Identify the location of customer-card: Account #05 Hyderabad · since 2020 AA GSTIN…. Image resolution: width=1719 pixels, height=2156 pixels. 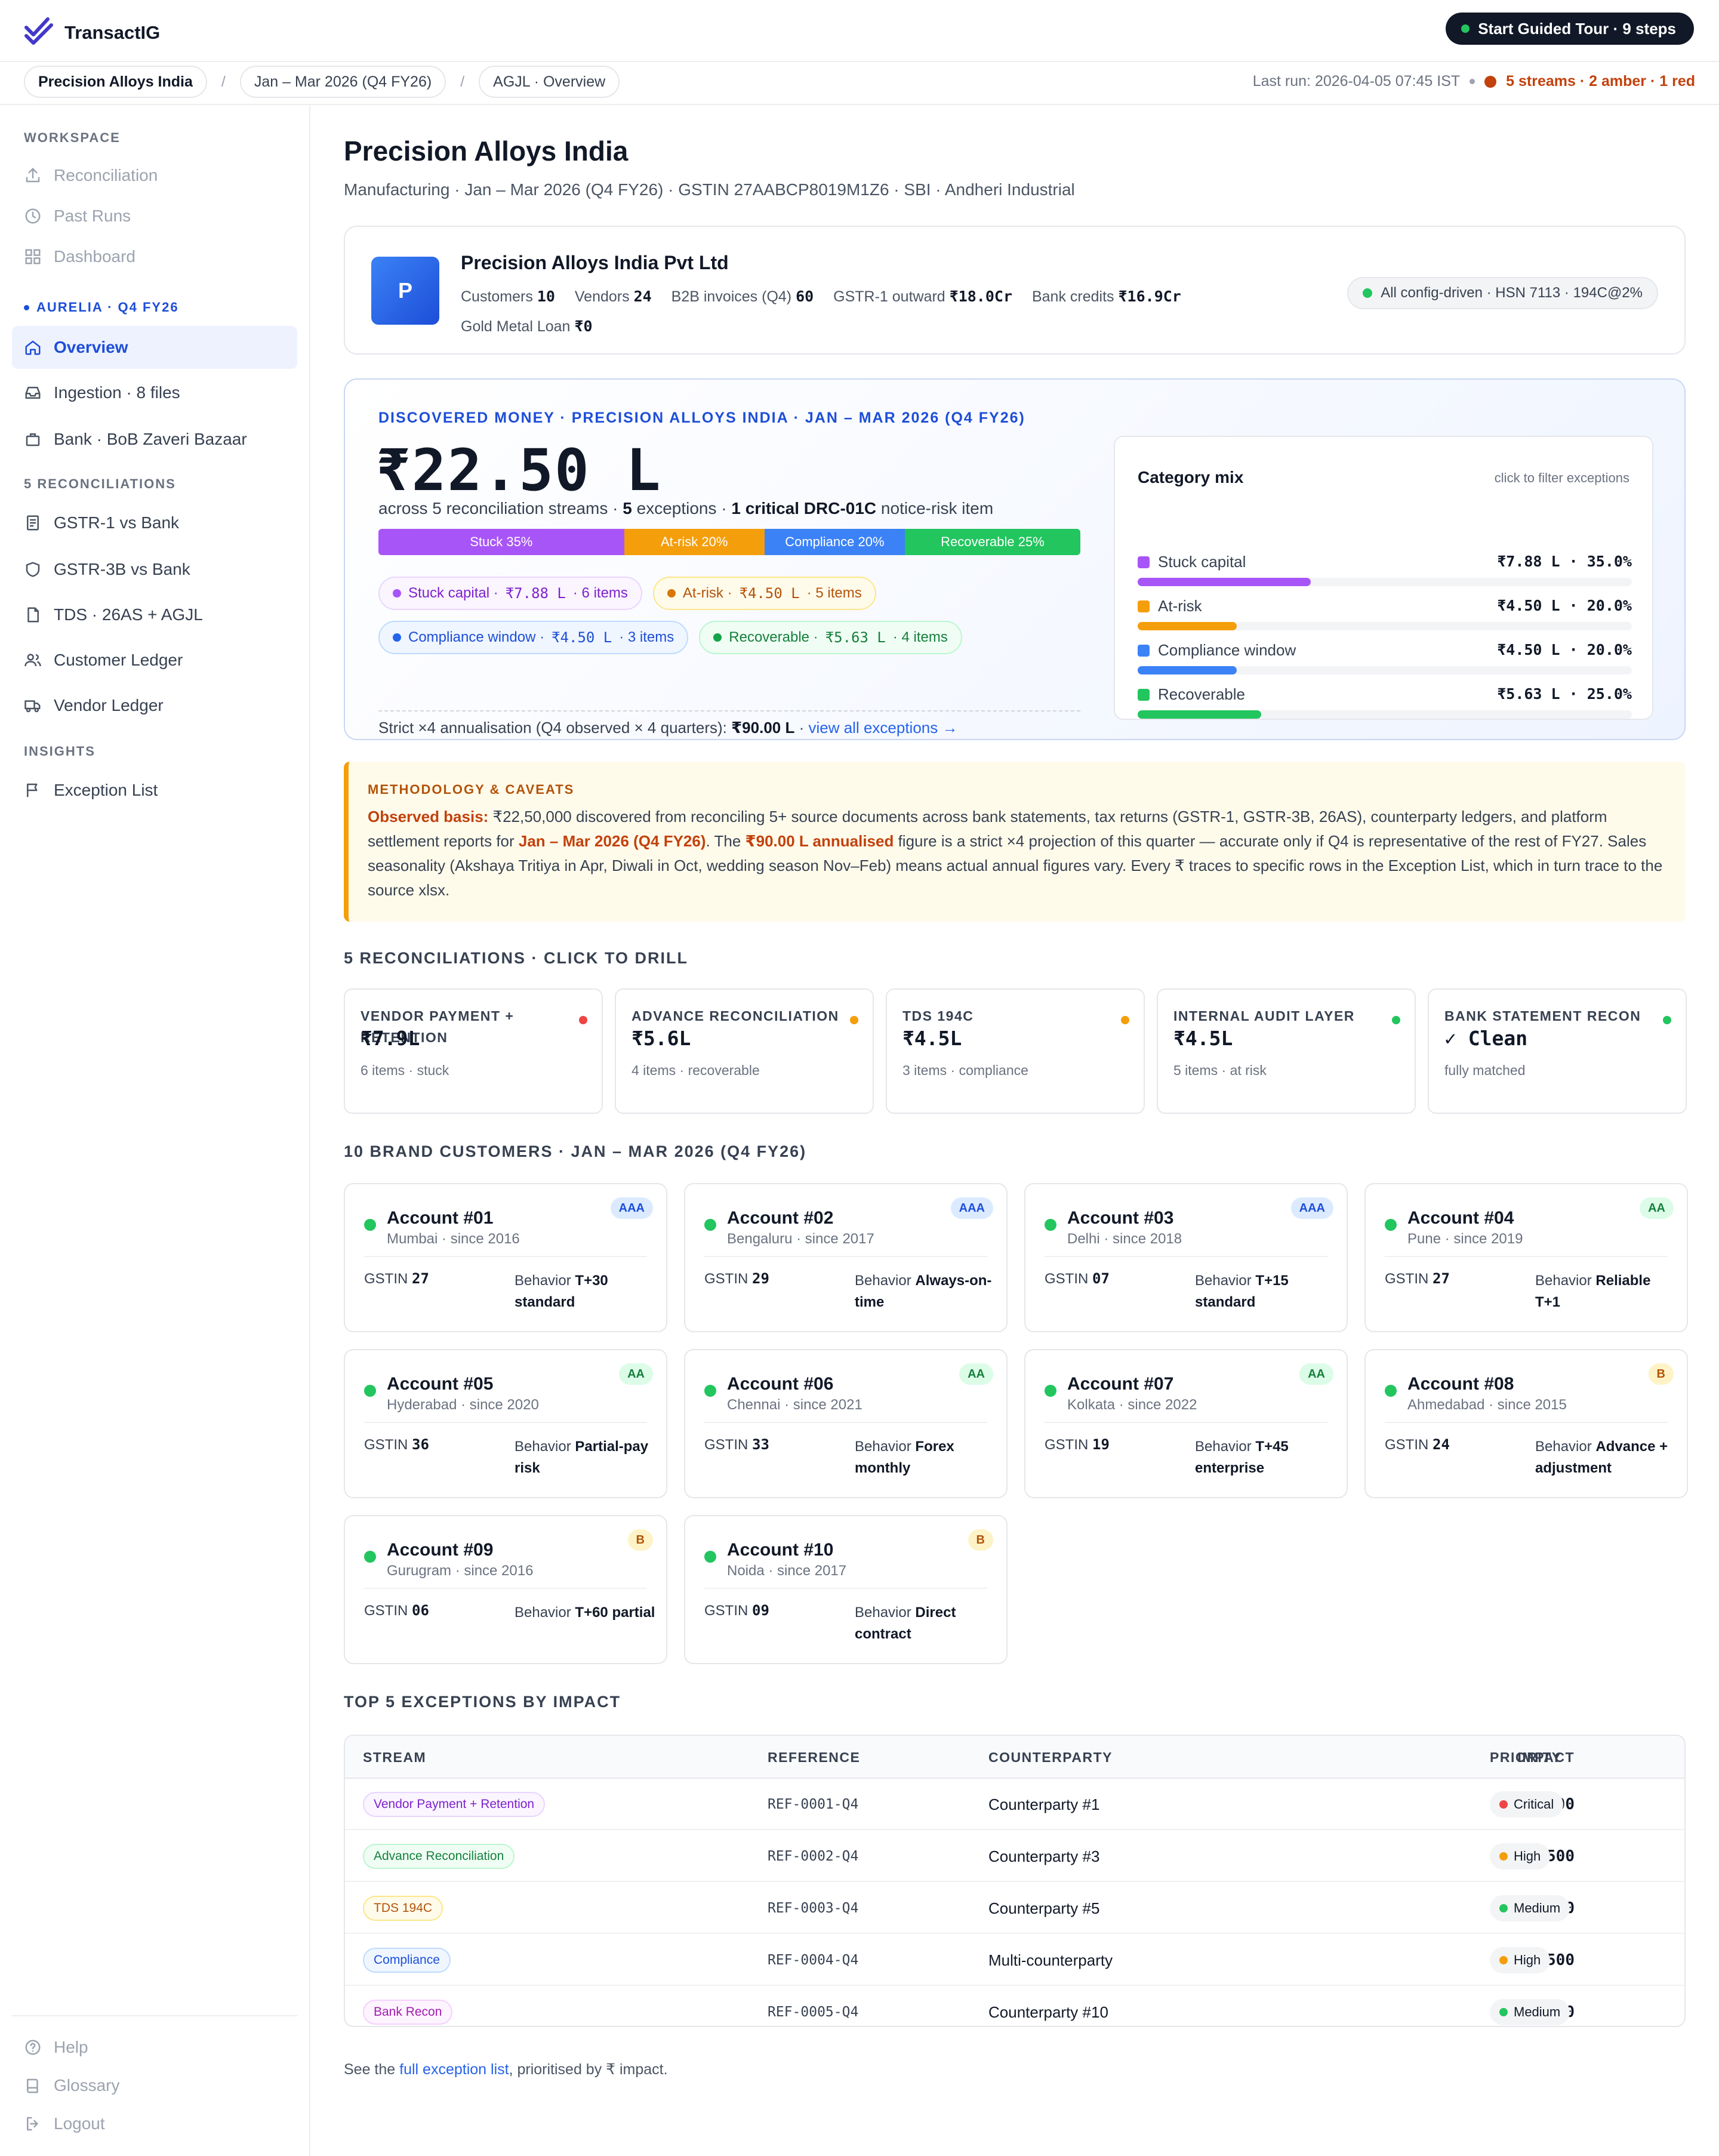
(505, 1423).